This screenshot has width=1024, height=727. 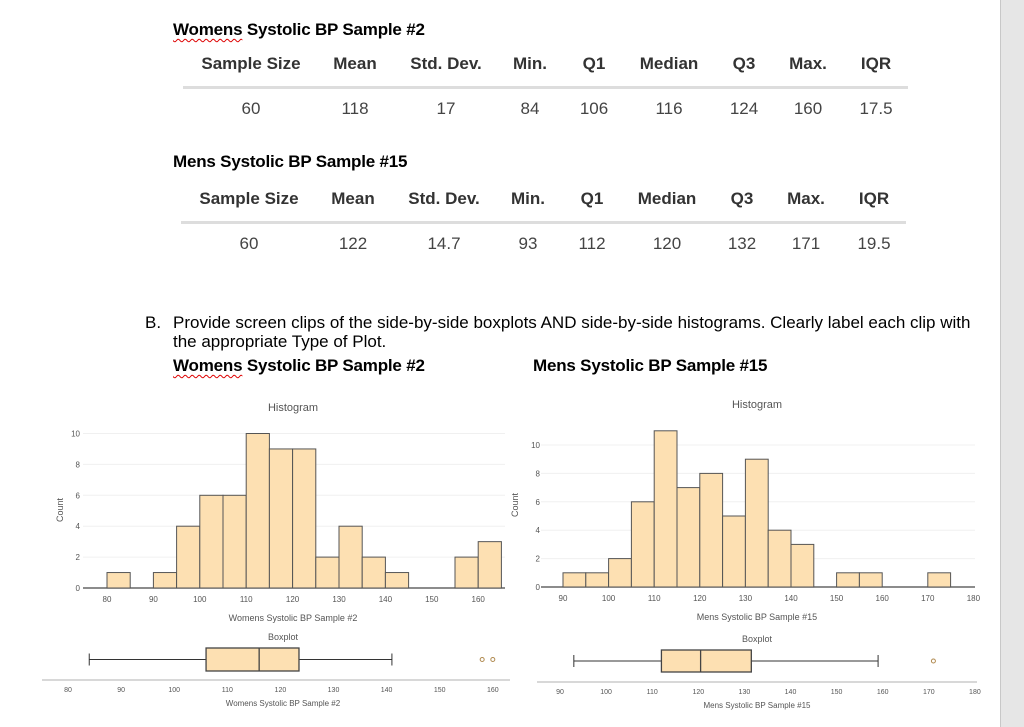 What do you see at coordinates (78, 495) in the screenshot?
I see `y-tick-label: 6` at bounding box center [78, 495].